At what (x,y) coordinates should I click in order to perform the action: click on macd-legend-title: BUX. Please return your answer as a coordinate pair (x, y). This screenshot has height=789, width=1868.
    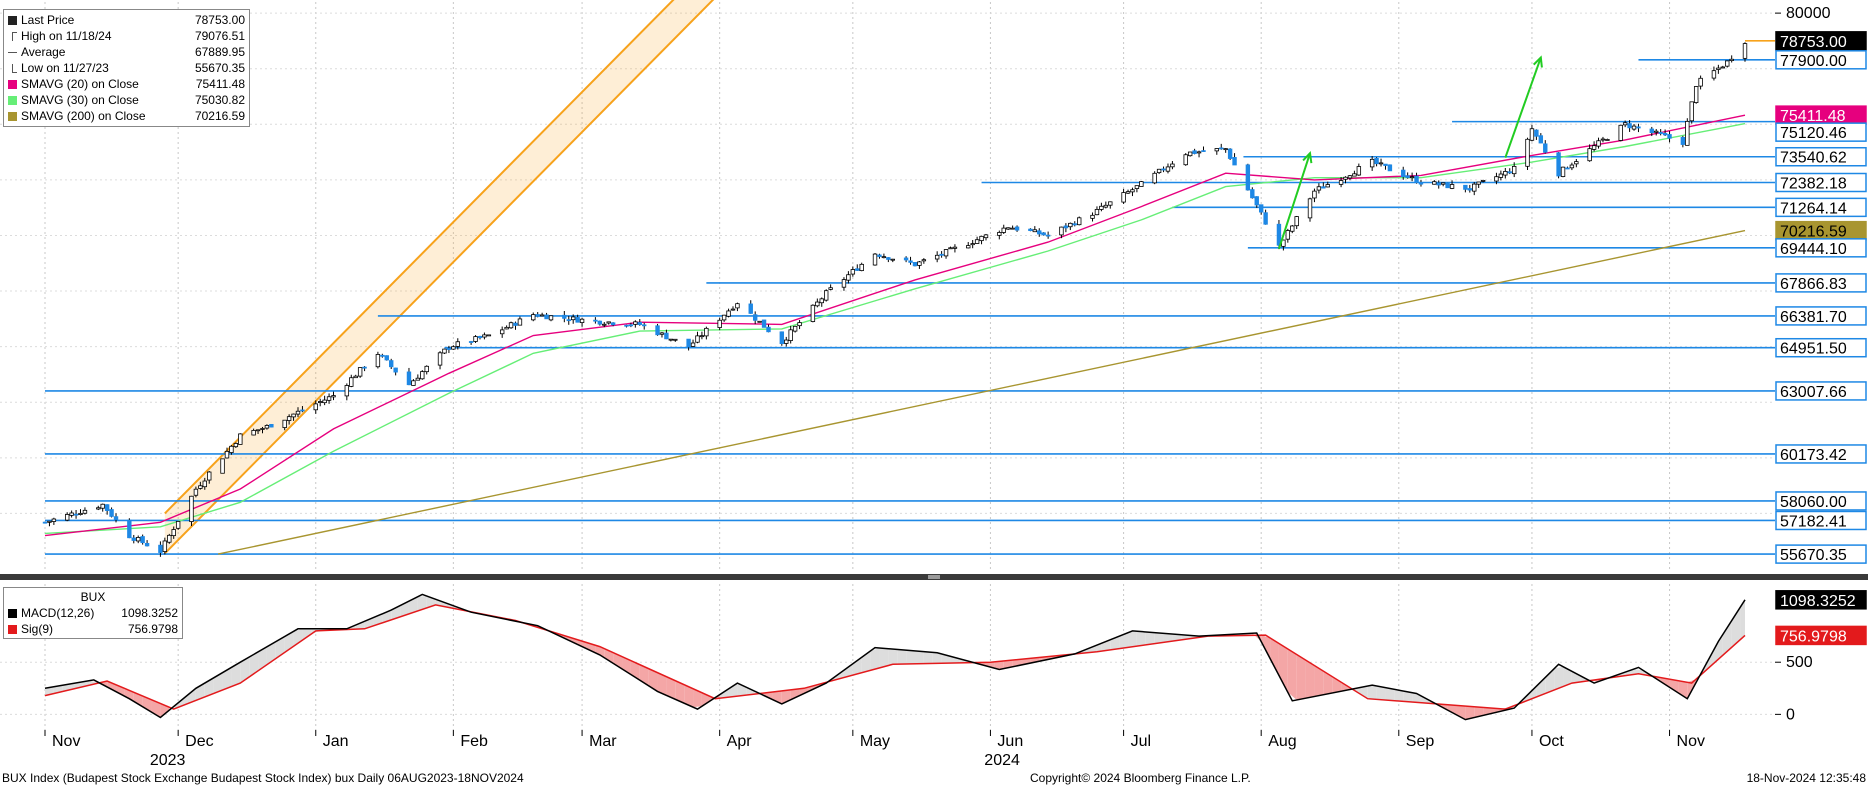
    Looking at the image, I should click on (93, 597).